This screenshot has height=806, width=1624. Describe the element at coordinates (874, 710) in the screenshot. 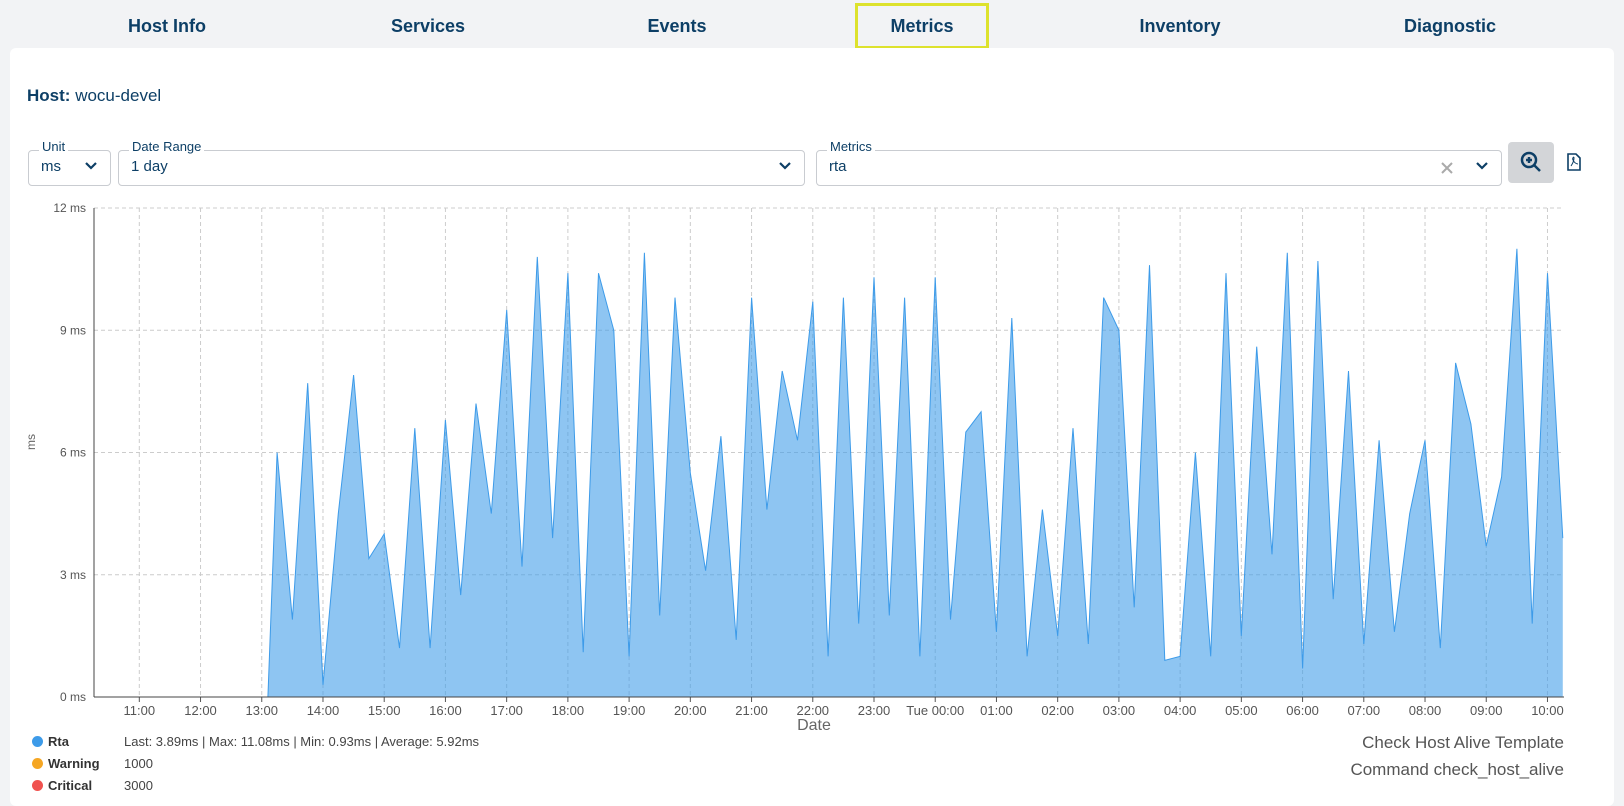

I see `x-tick-label: 23:00` at that location.